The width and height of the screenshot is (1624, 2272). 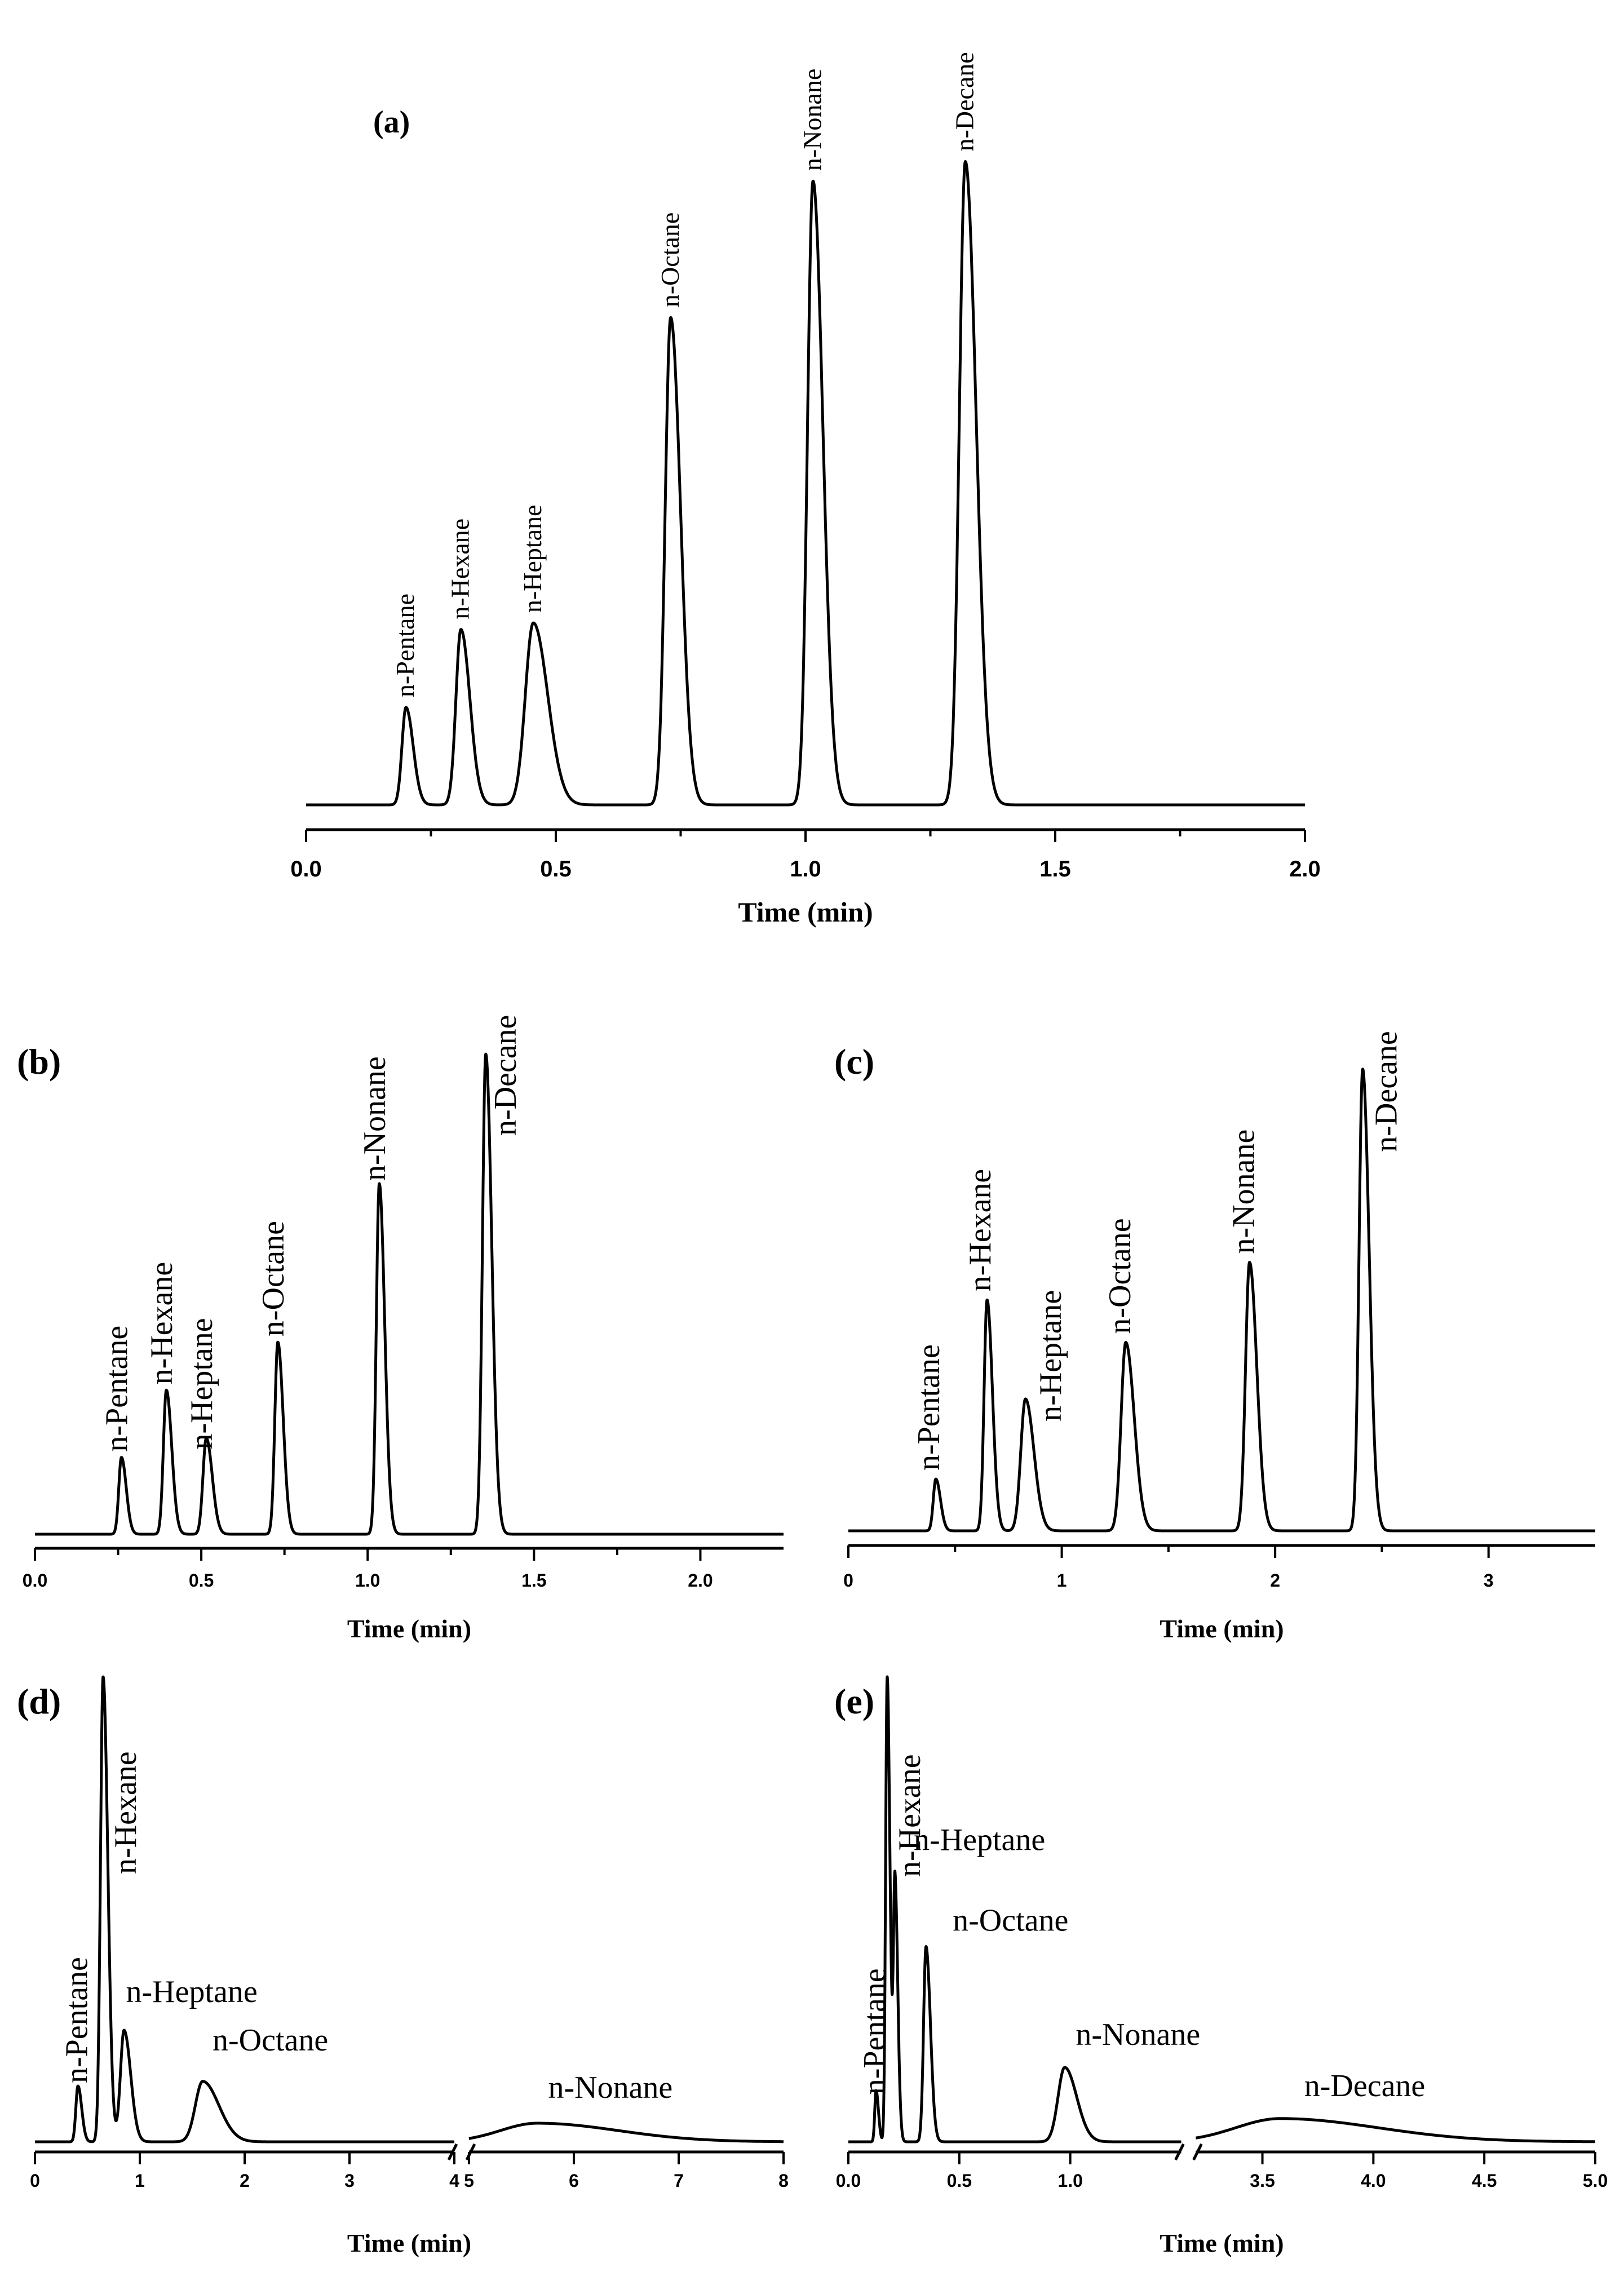 I want to click on x-tick-label: 8, so click(x=783, y=2181).